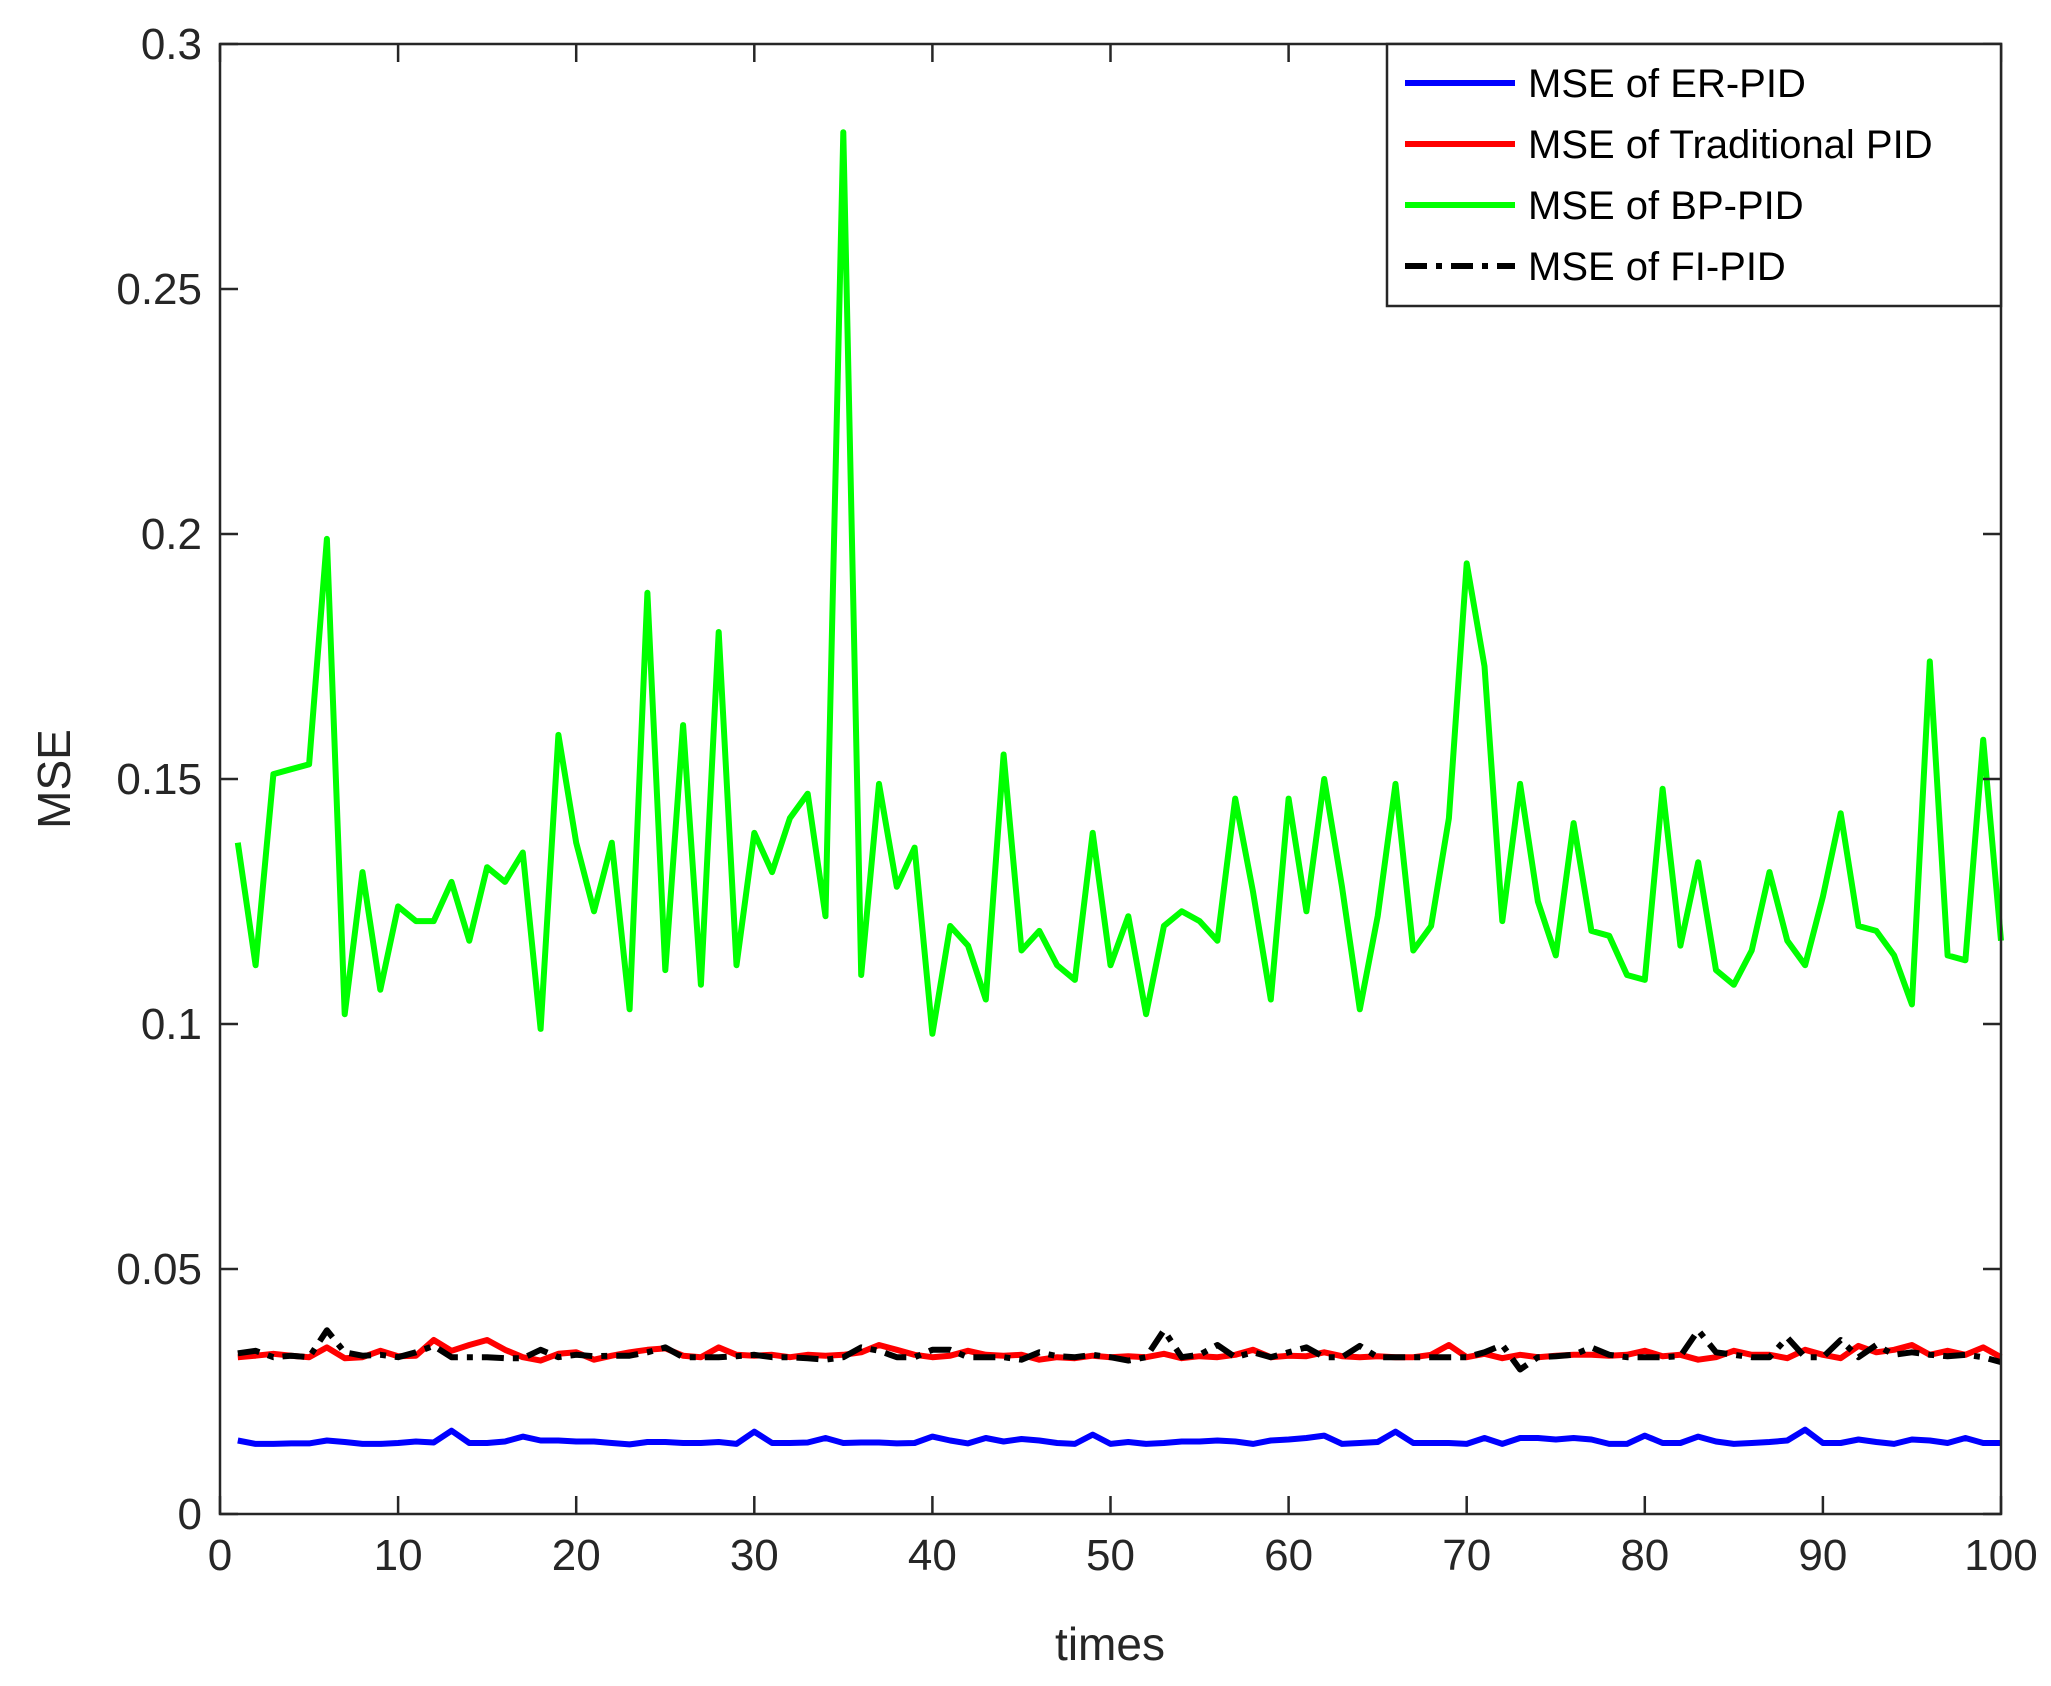 The width and height of the screenshot is (2051, 1686). Describe the element at coordinates (159, 1269) in the screenshot. I see `y-tick-label: 0.05` at that location.